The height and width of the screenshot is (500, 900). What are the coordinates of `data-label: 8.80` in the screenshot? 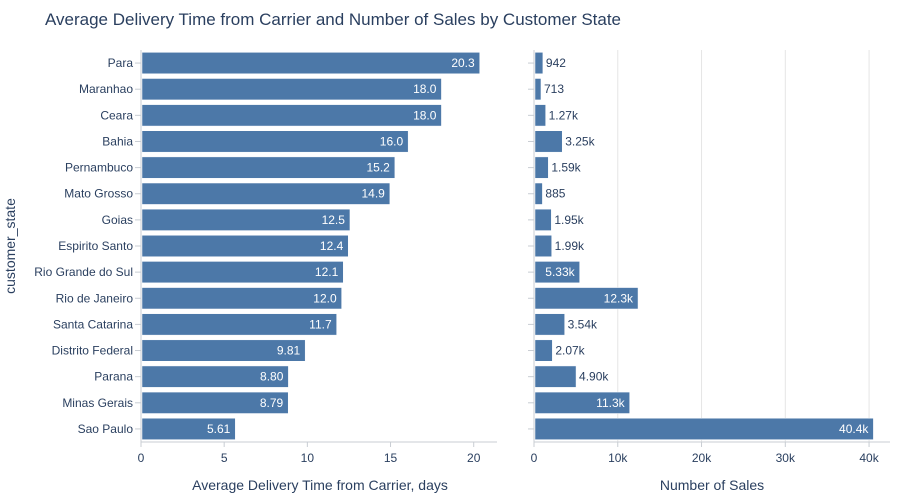 It's located at (272, 377).